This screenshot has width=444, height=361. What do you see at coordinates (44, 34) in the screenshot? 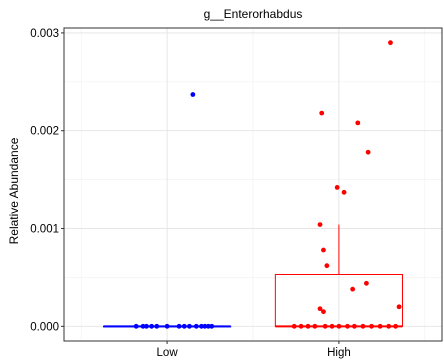
I see `y-tick-label: 0.003` at bounding box center [44, 34].